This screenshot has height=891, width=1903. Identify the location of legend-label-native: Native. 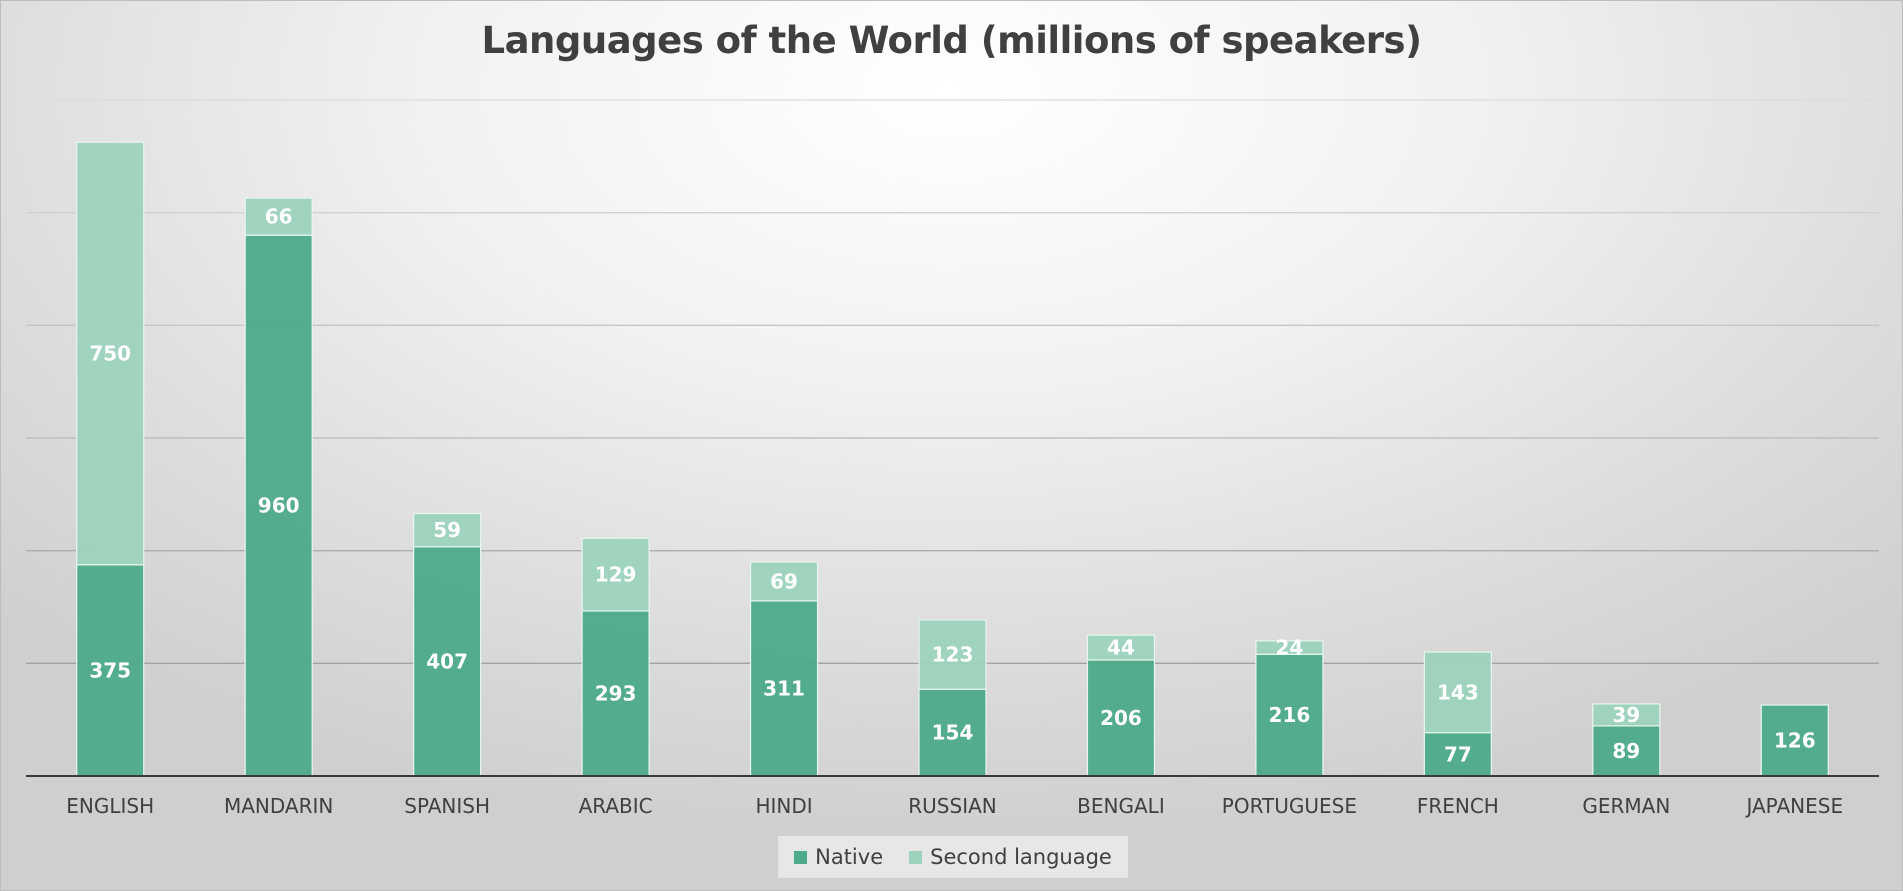
(849, 857).